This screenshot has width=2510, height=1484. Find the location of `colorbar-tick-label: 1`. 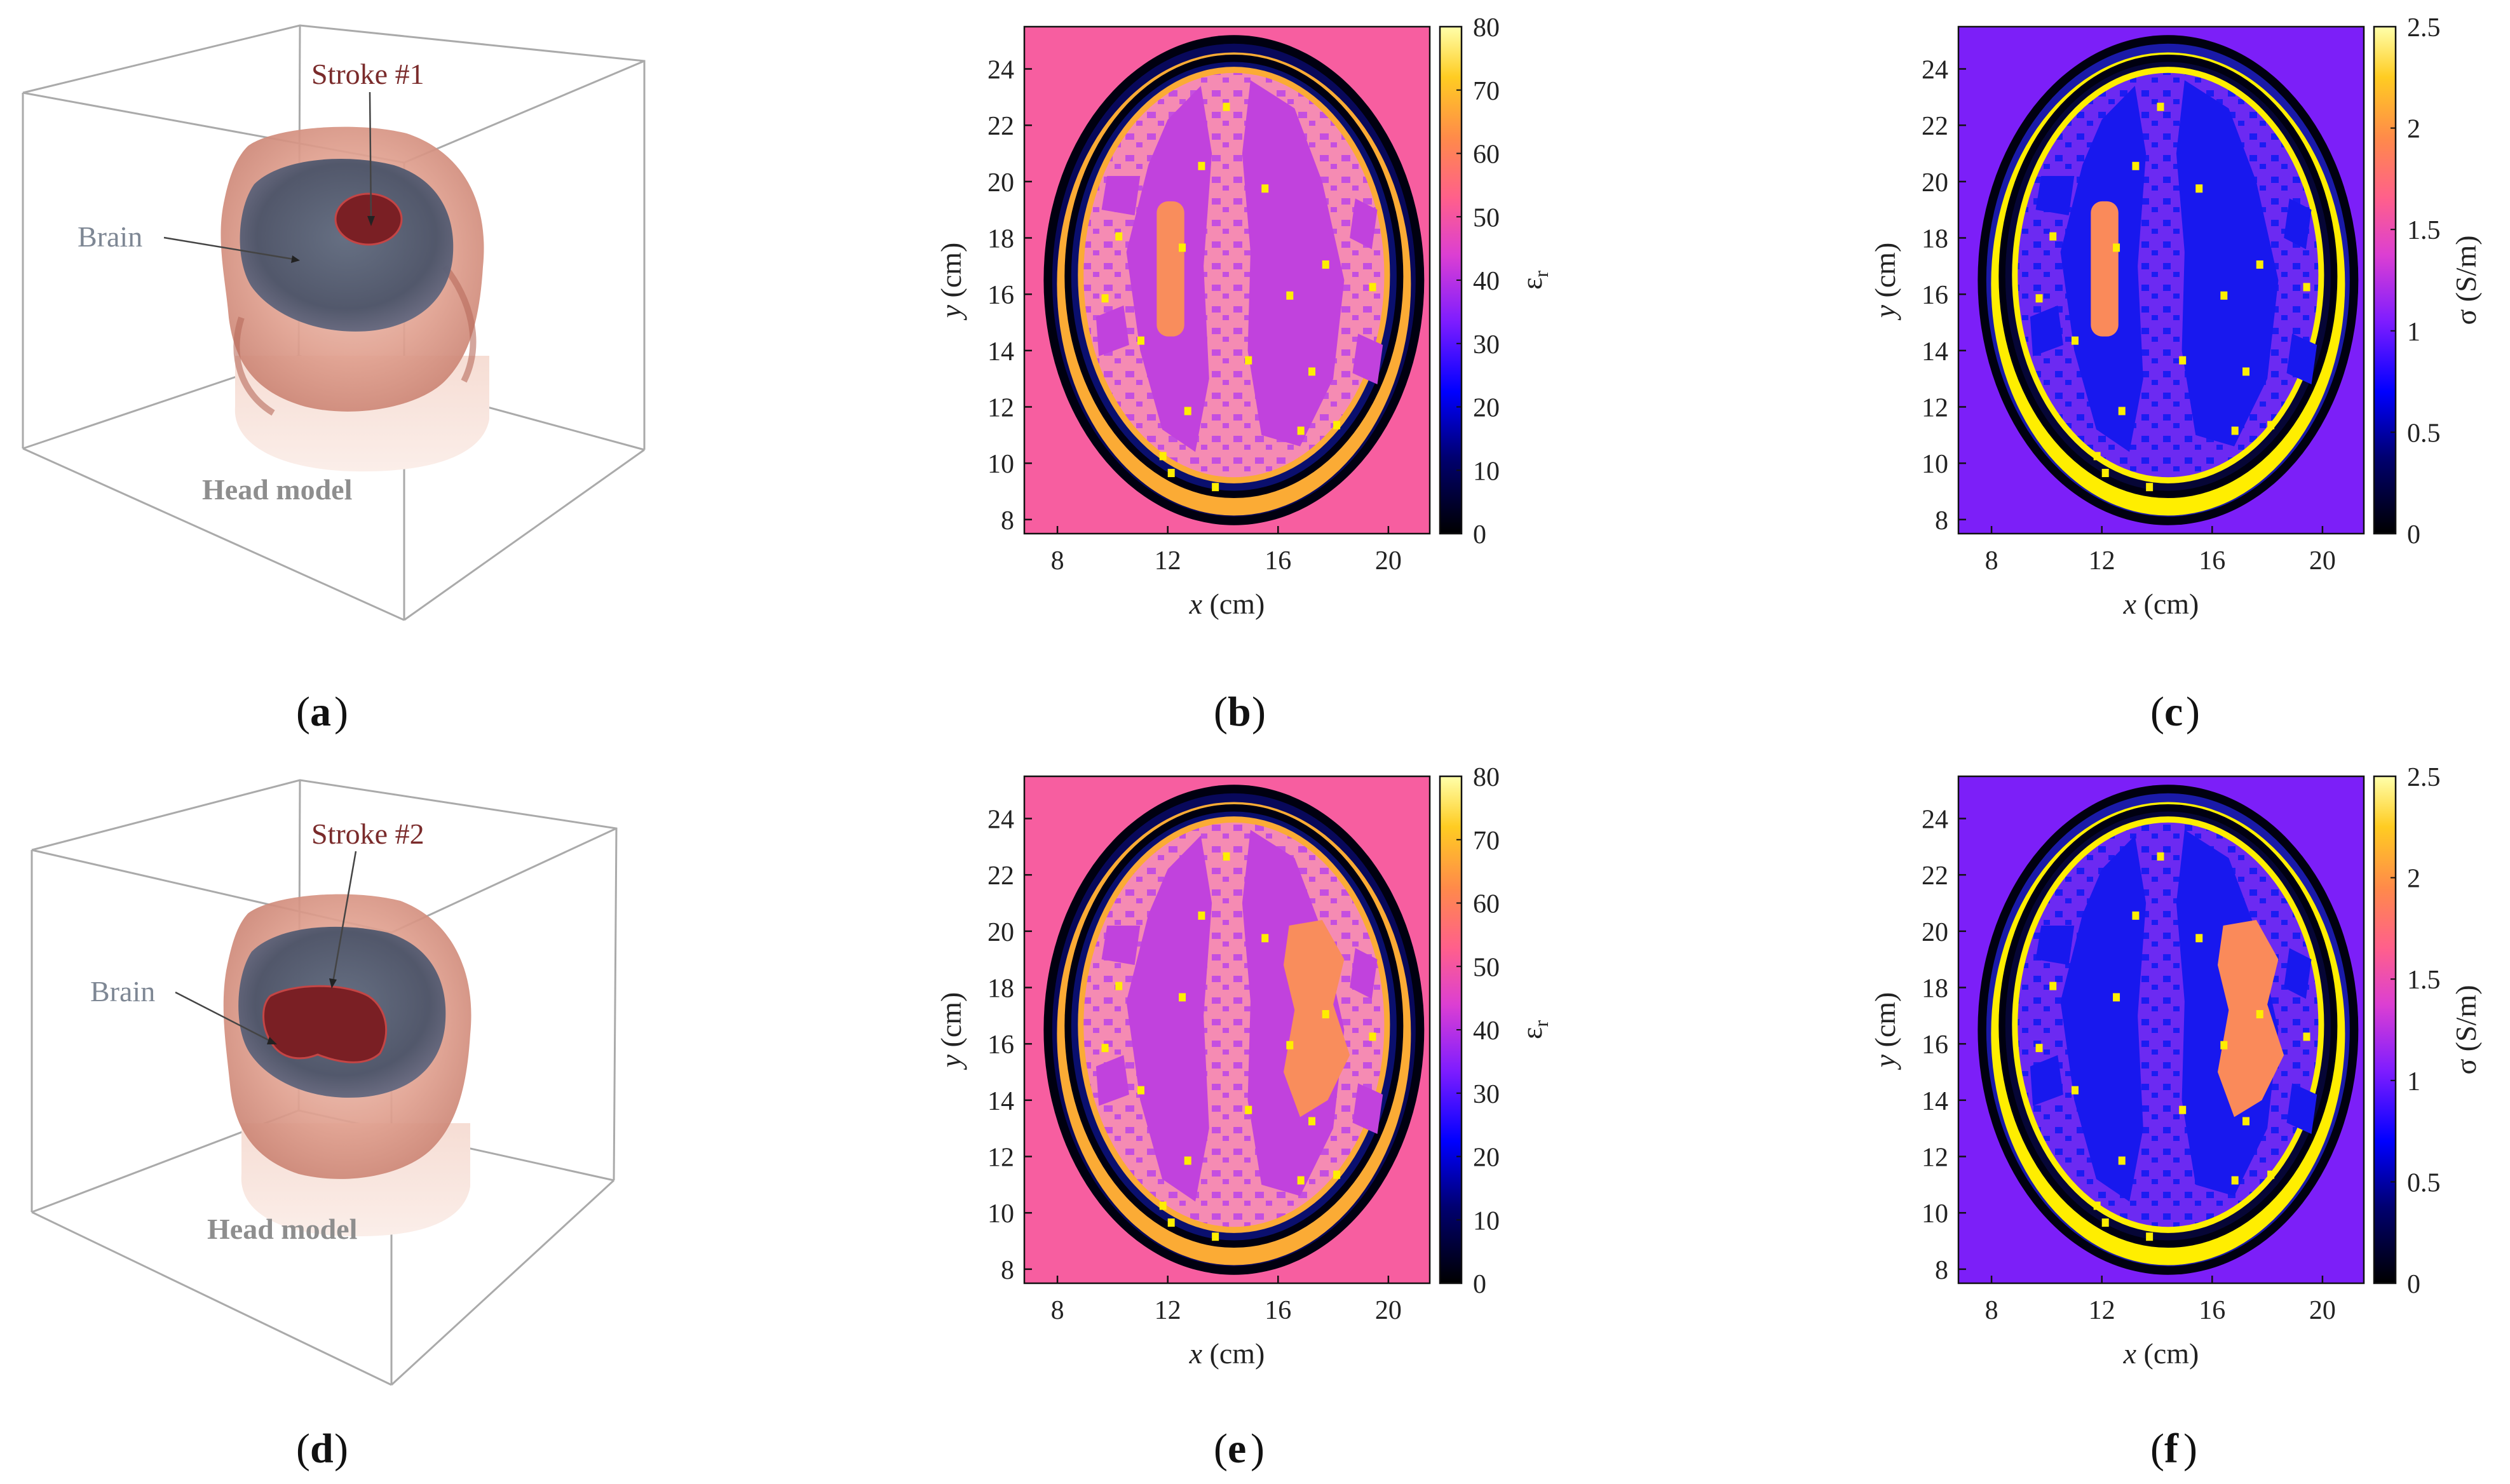

colorbar-tick-label: 1 is located at coordinates (2413, 333).